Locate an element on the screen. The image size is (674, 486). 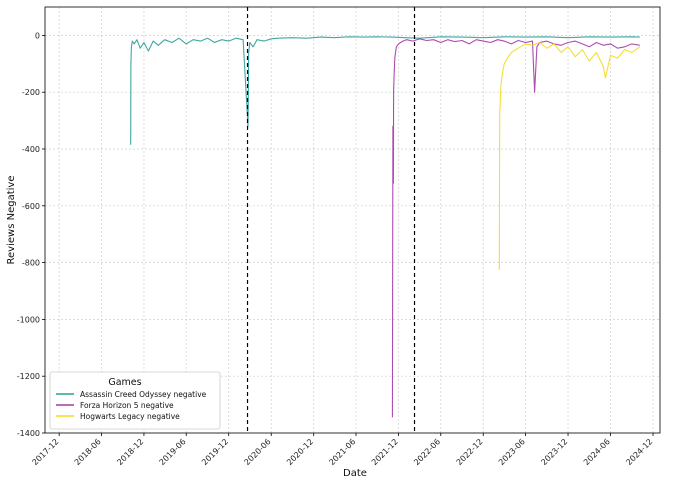
y-tick-label: -1000 is located at coordinates (28, 319).